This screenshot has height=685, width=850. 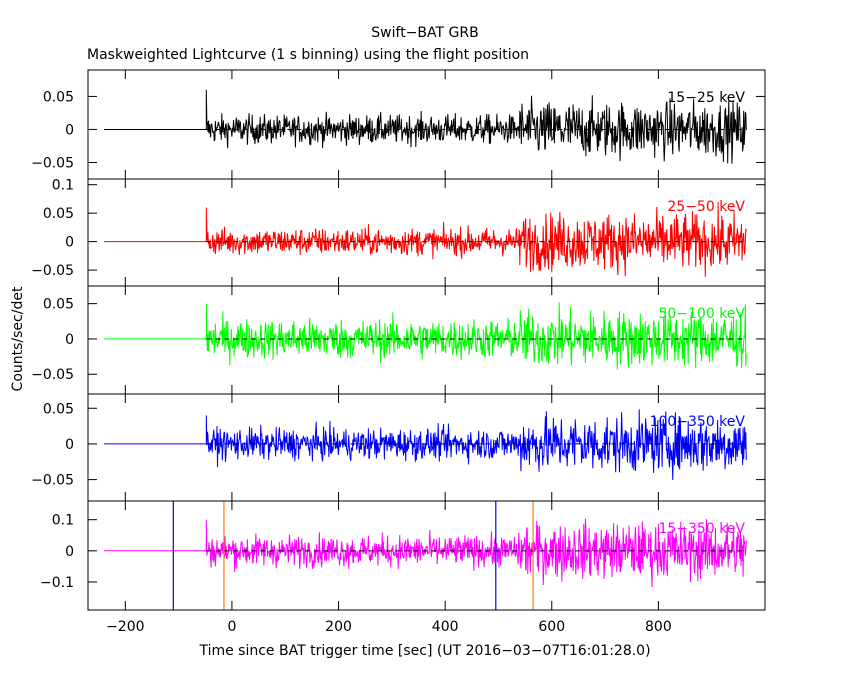 I want to click on band-label-3: 100−350 keV, so click(x=698, y=422).